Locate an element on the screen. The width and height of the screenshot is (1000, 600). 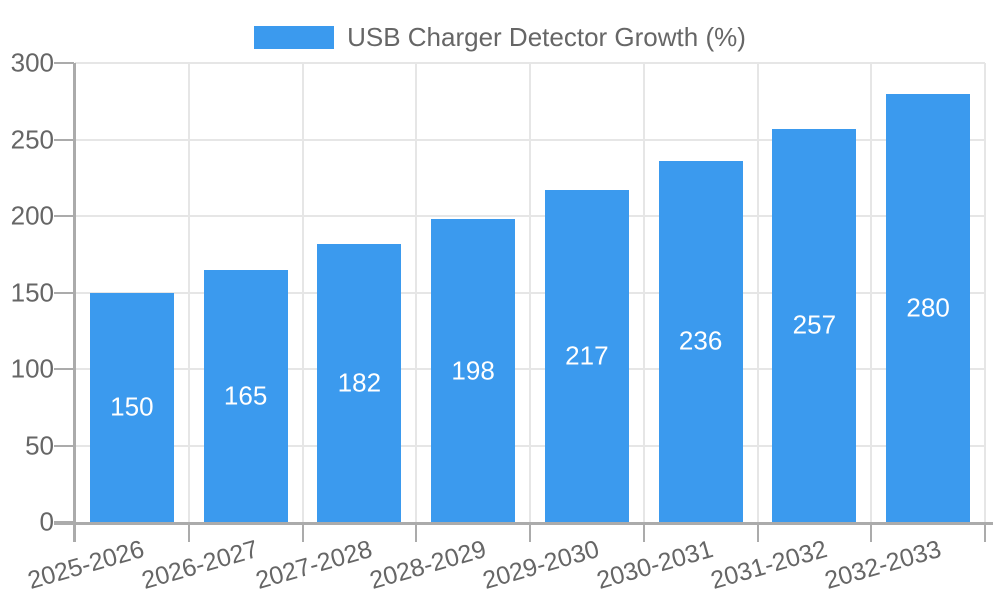
y-tick-label: 100 is located at coordinates (32, 368).